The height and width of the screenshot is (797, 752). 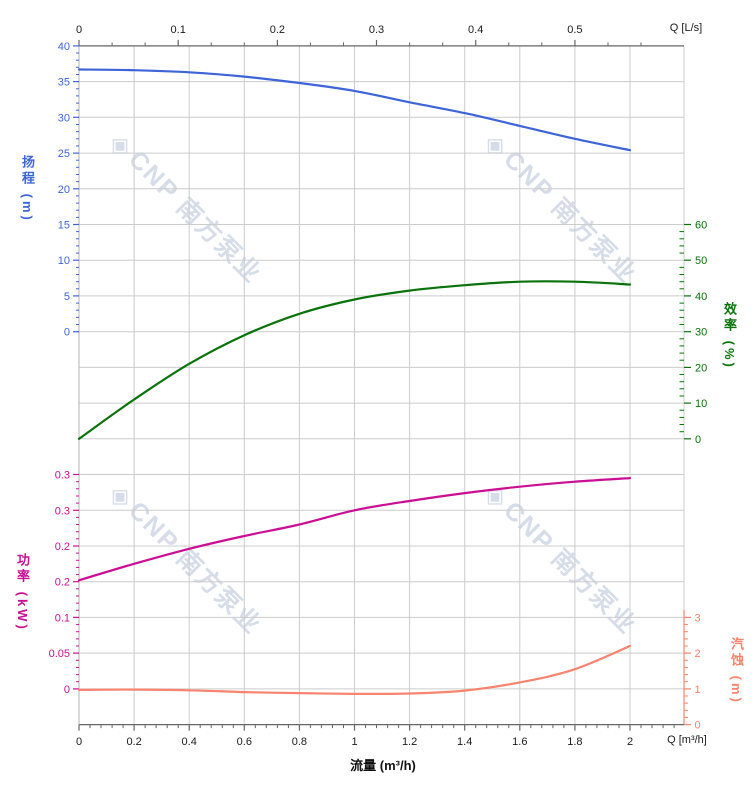 I want to click on bottom-axis-tick-label: 1.8, so click(x=574, y=742).